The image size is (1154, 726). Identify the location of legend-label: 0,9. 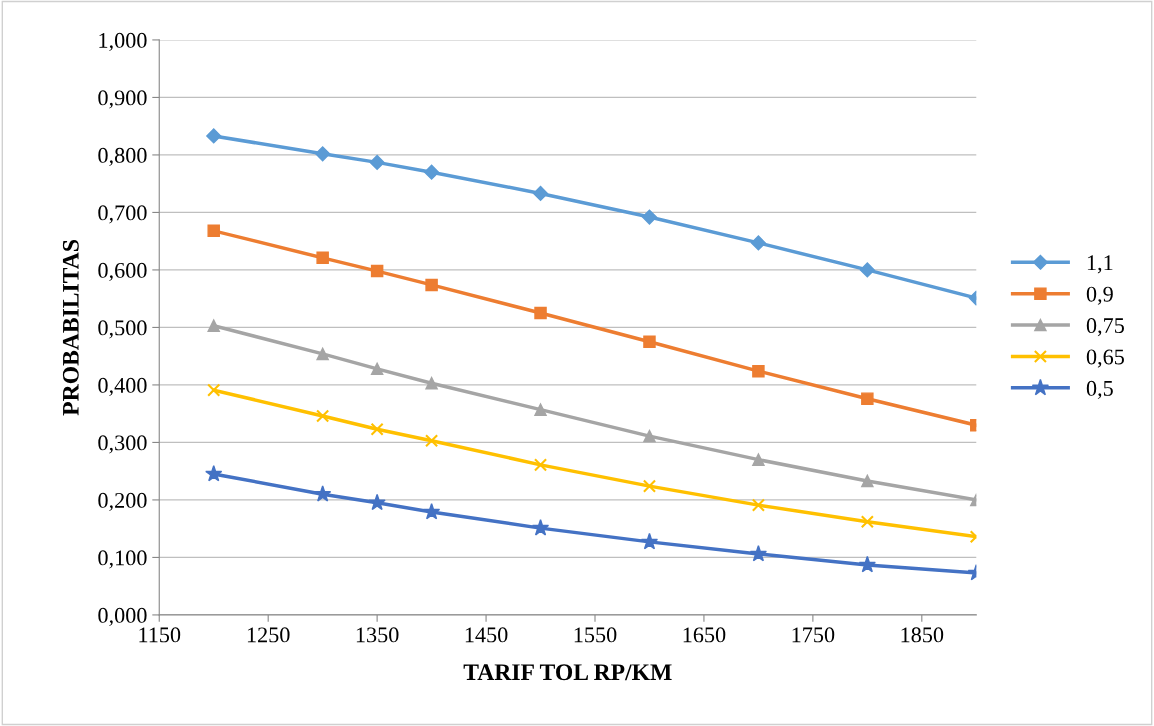
(1099, 295).